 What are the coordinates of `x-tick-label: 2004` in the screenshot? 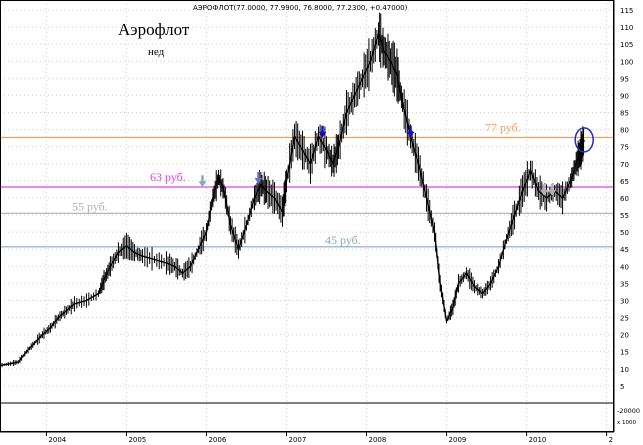 It's located at (57, 440).